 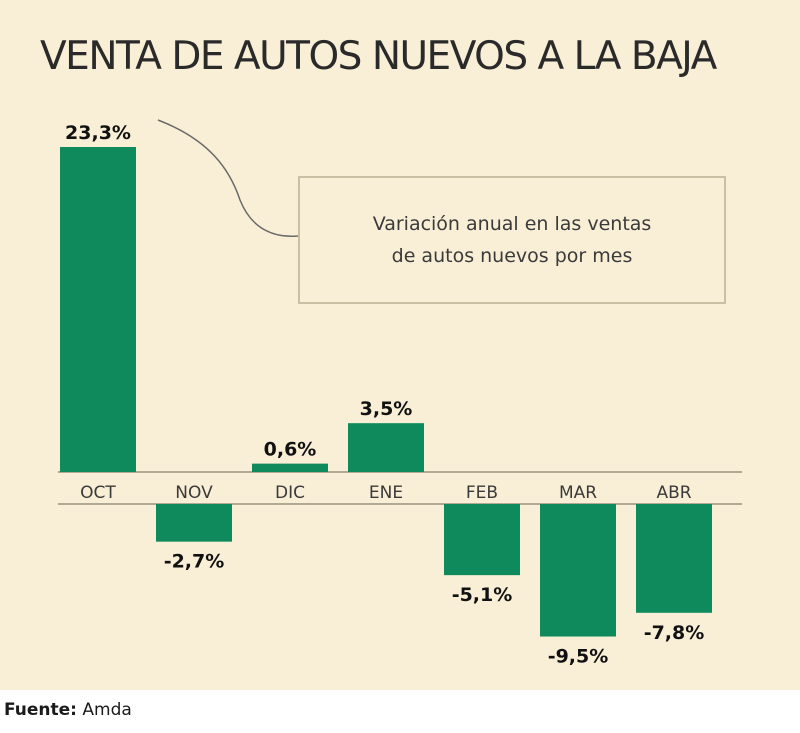 I want to click on bar-oct, so click(x=98, y=309).